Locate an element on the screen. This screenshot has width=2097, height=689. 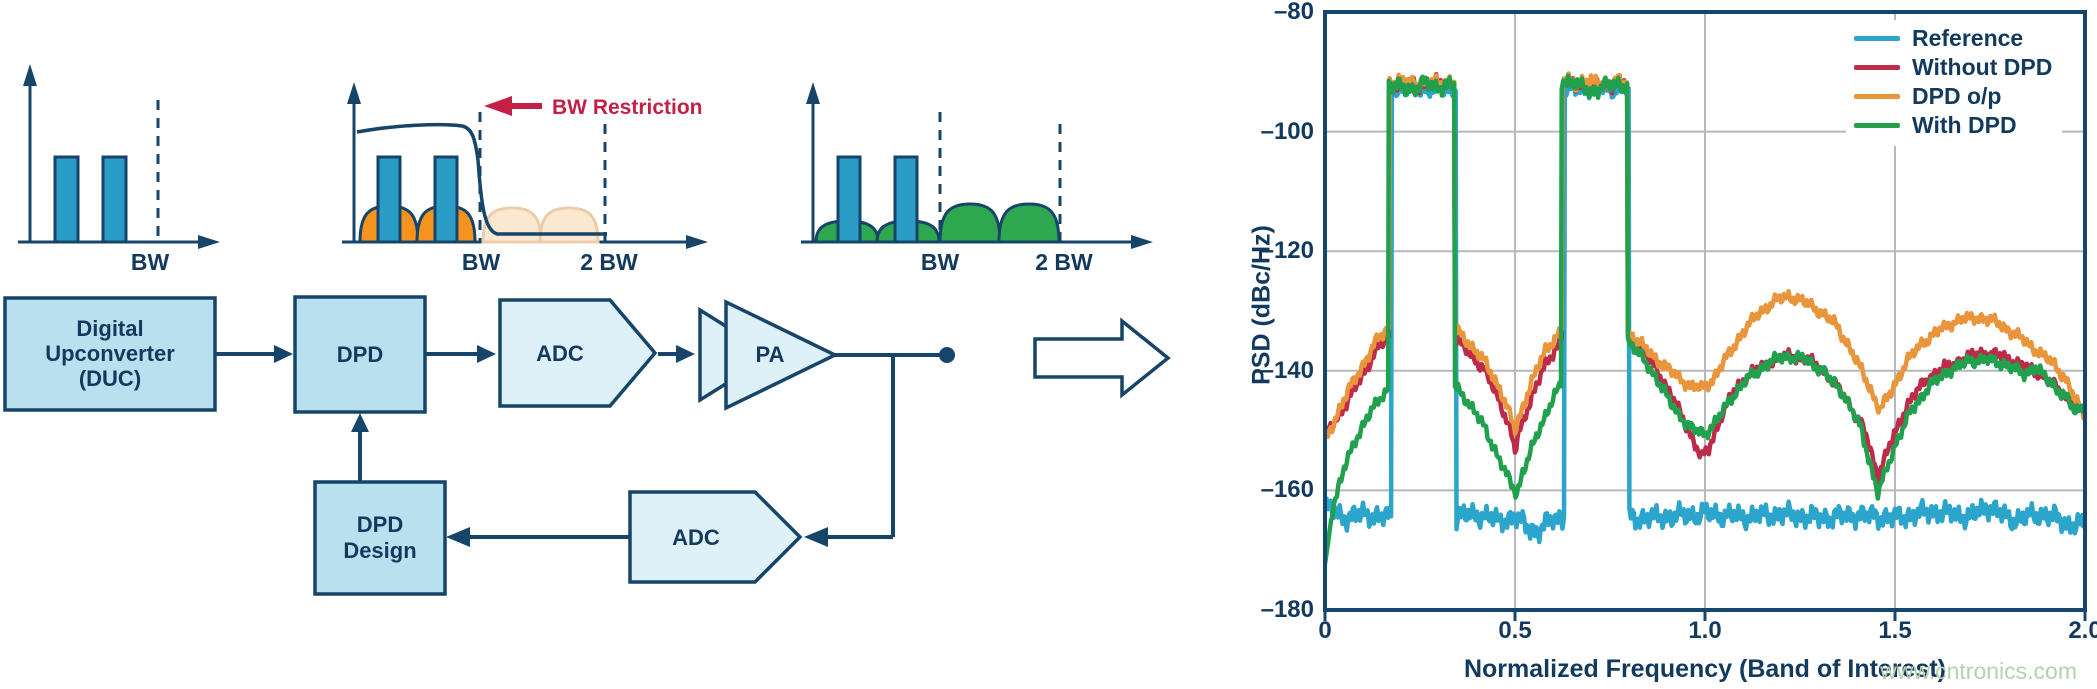
x-tick-label: 1.5 is located at coordinates (1895, 630).